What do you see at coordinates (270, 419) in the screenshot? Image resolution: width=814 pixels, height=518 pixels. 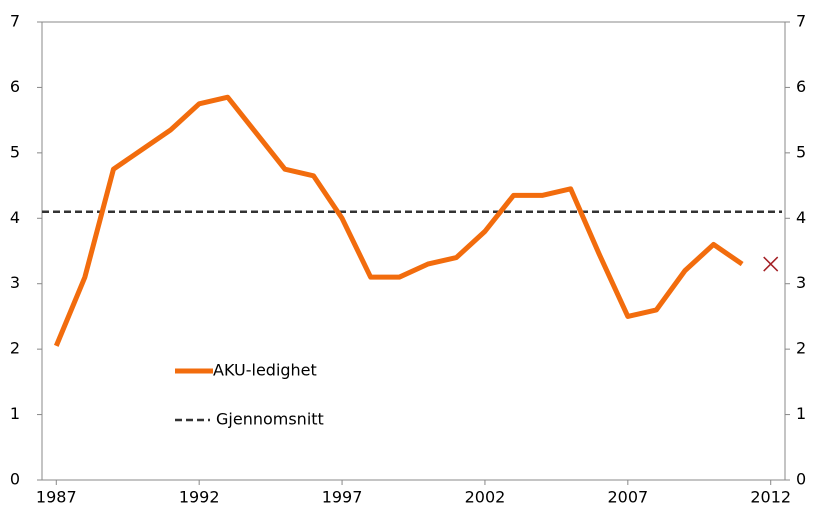 I see `legend-label: Gjennomsnitt` at bounding box center [270, 419].